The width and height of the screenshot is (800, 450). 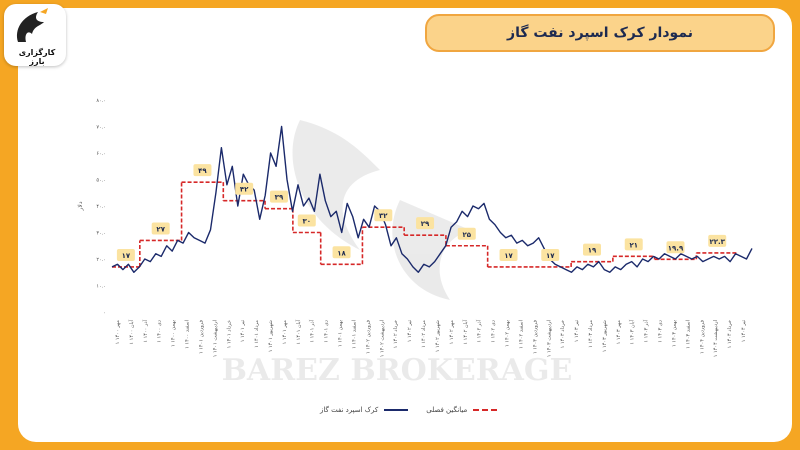 I want to click on x-tick-label: ۱ خرداد ۱۴۰۱, so click(x=229, y=334).